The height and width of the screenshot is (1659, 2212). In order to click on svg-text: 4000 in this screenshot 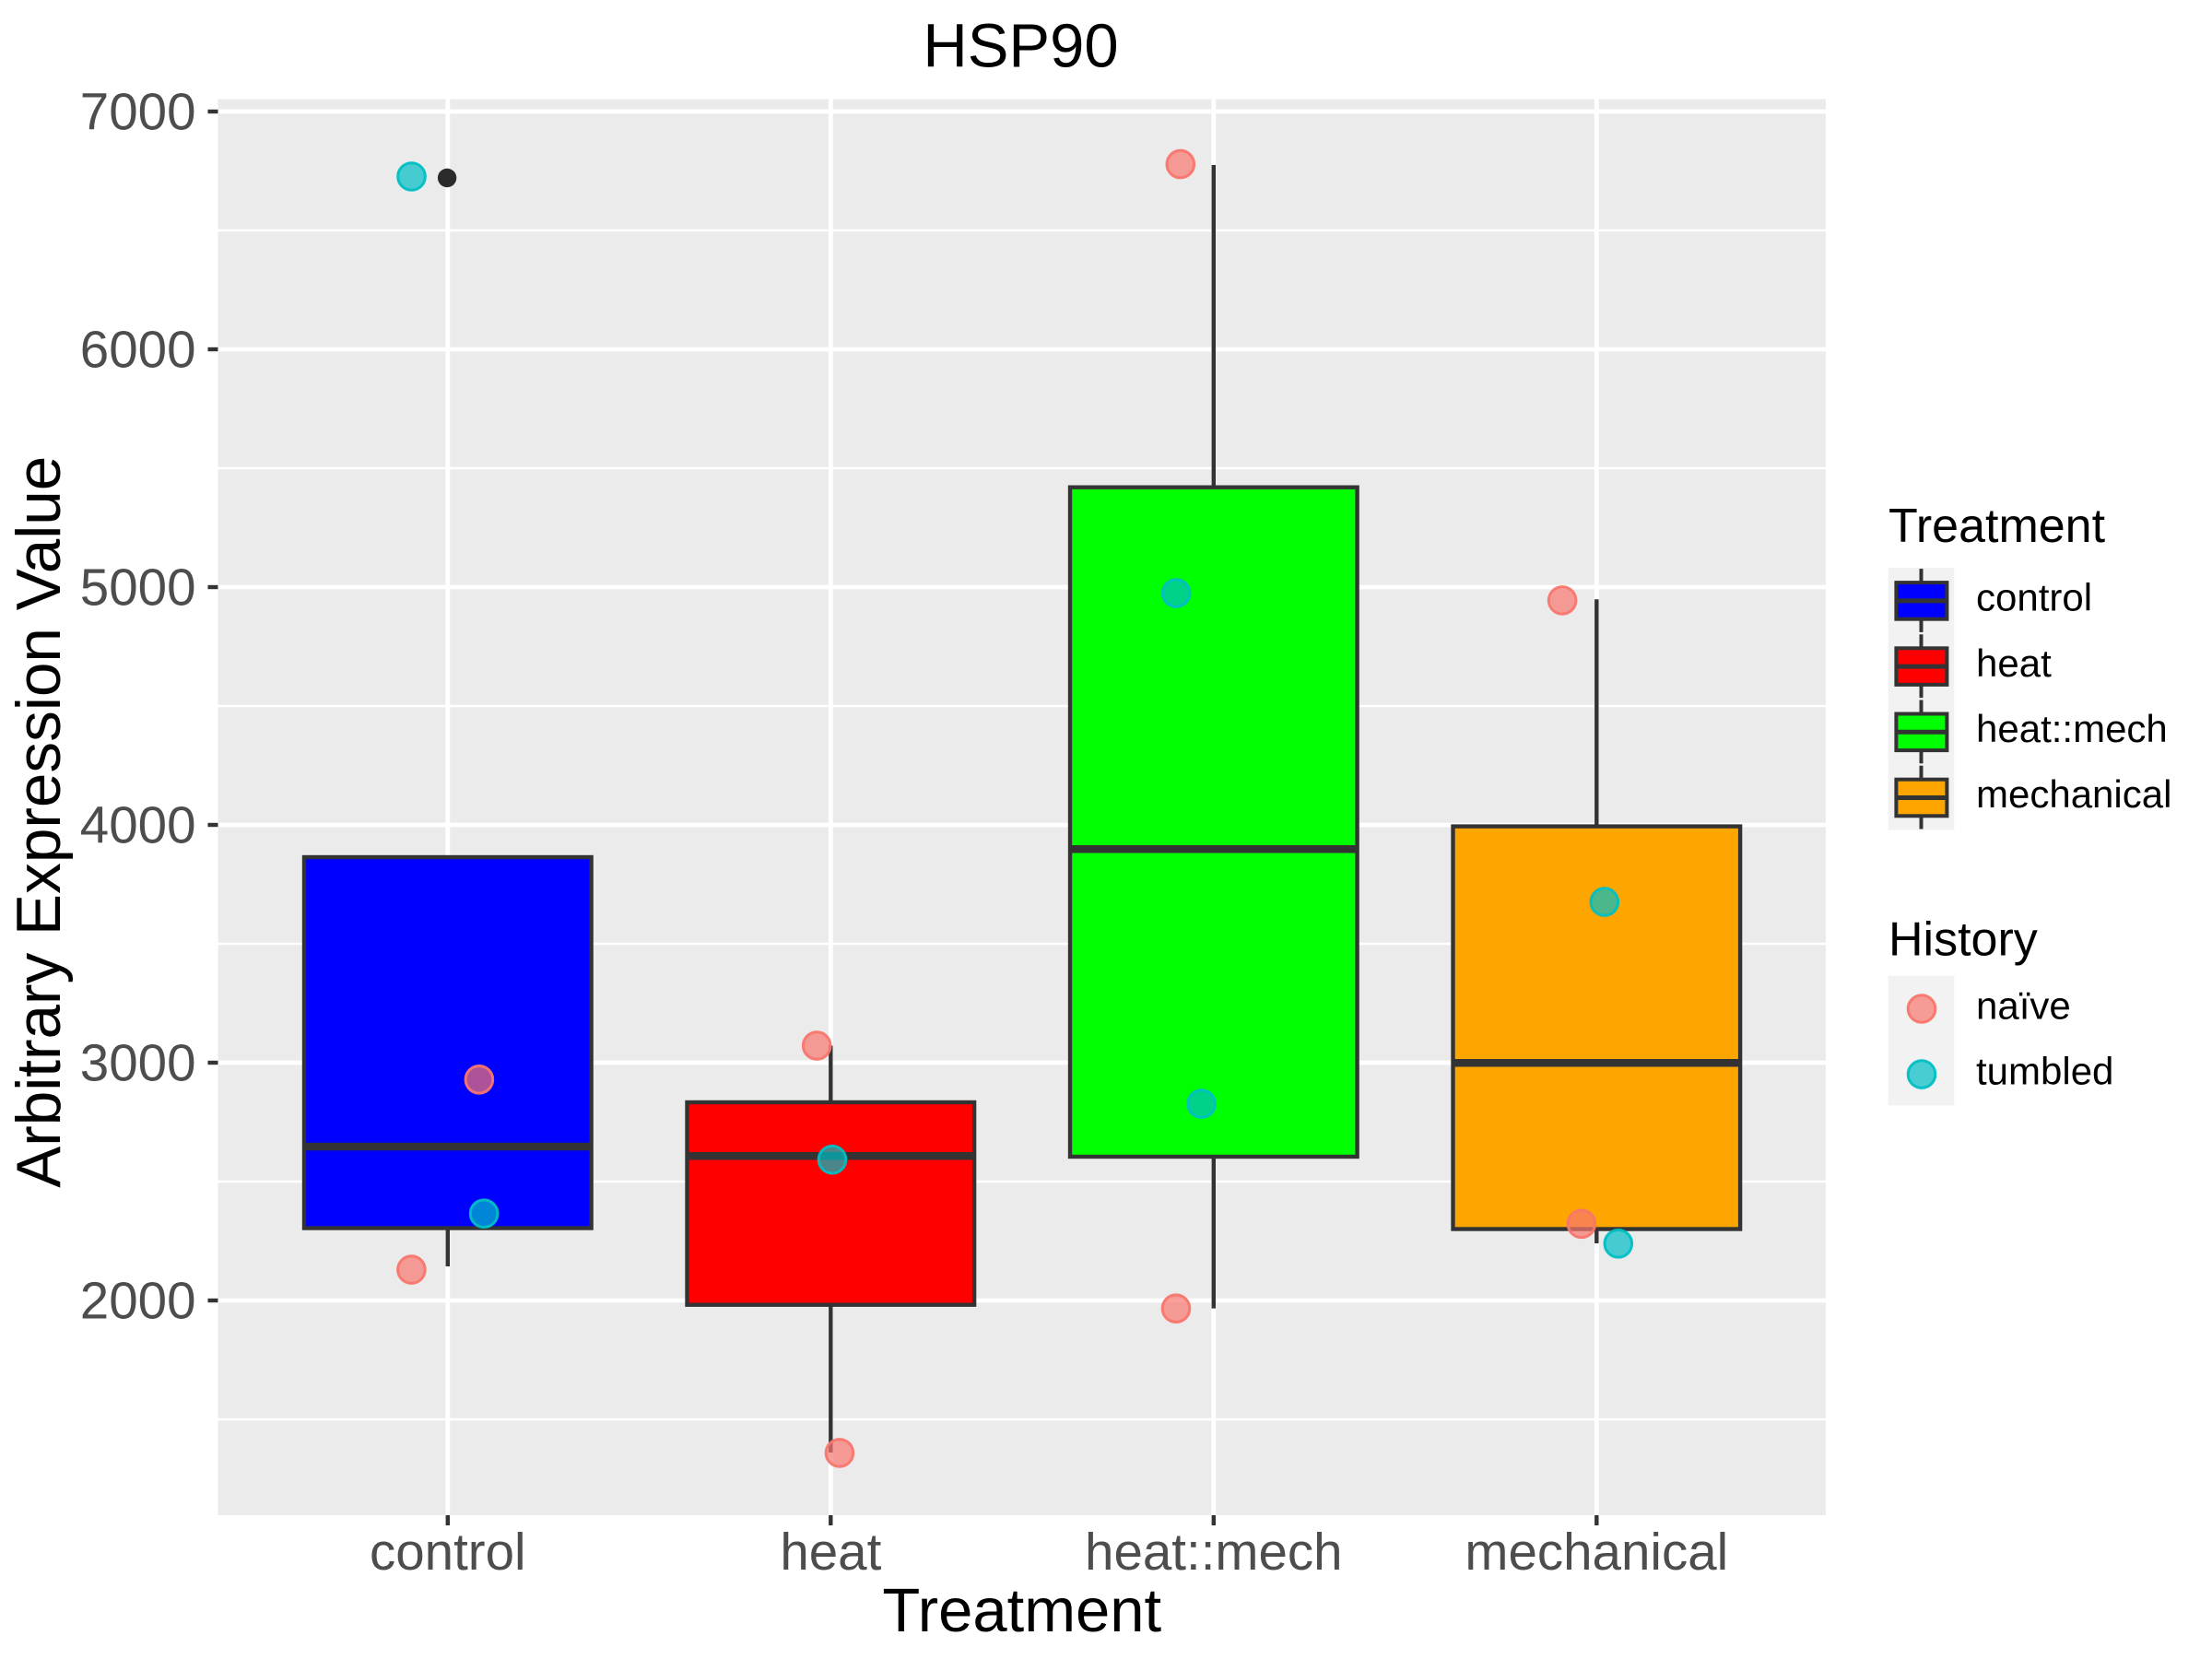, I will do `click(138, 824)`.